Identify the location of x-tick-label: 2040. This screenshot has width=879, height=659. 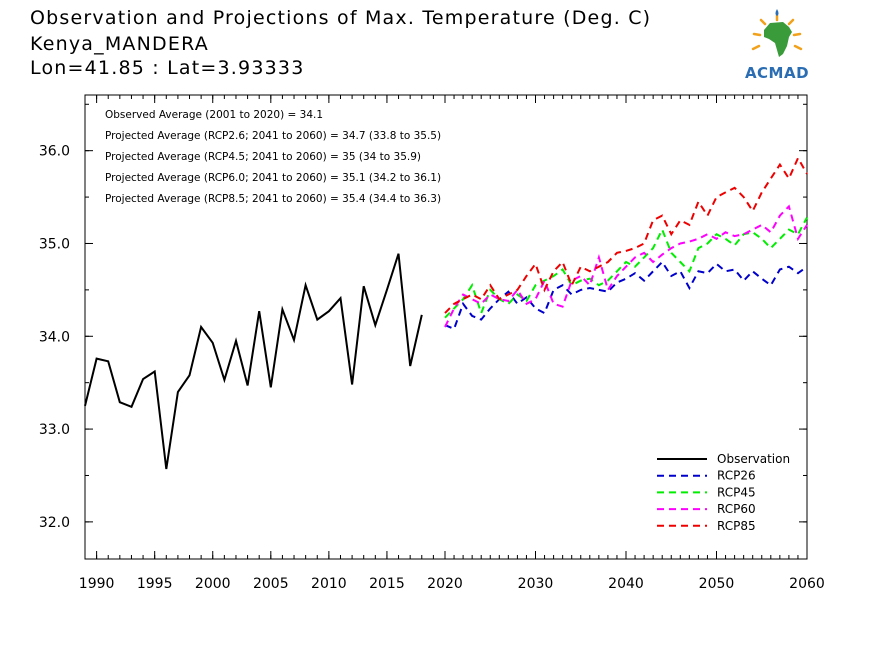
(626, 584).